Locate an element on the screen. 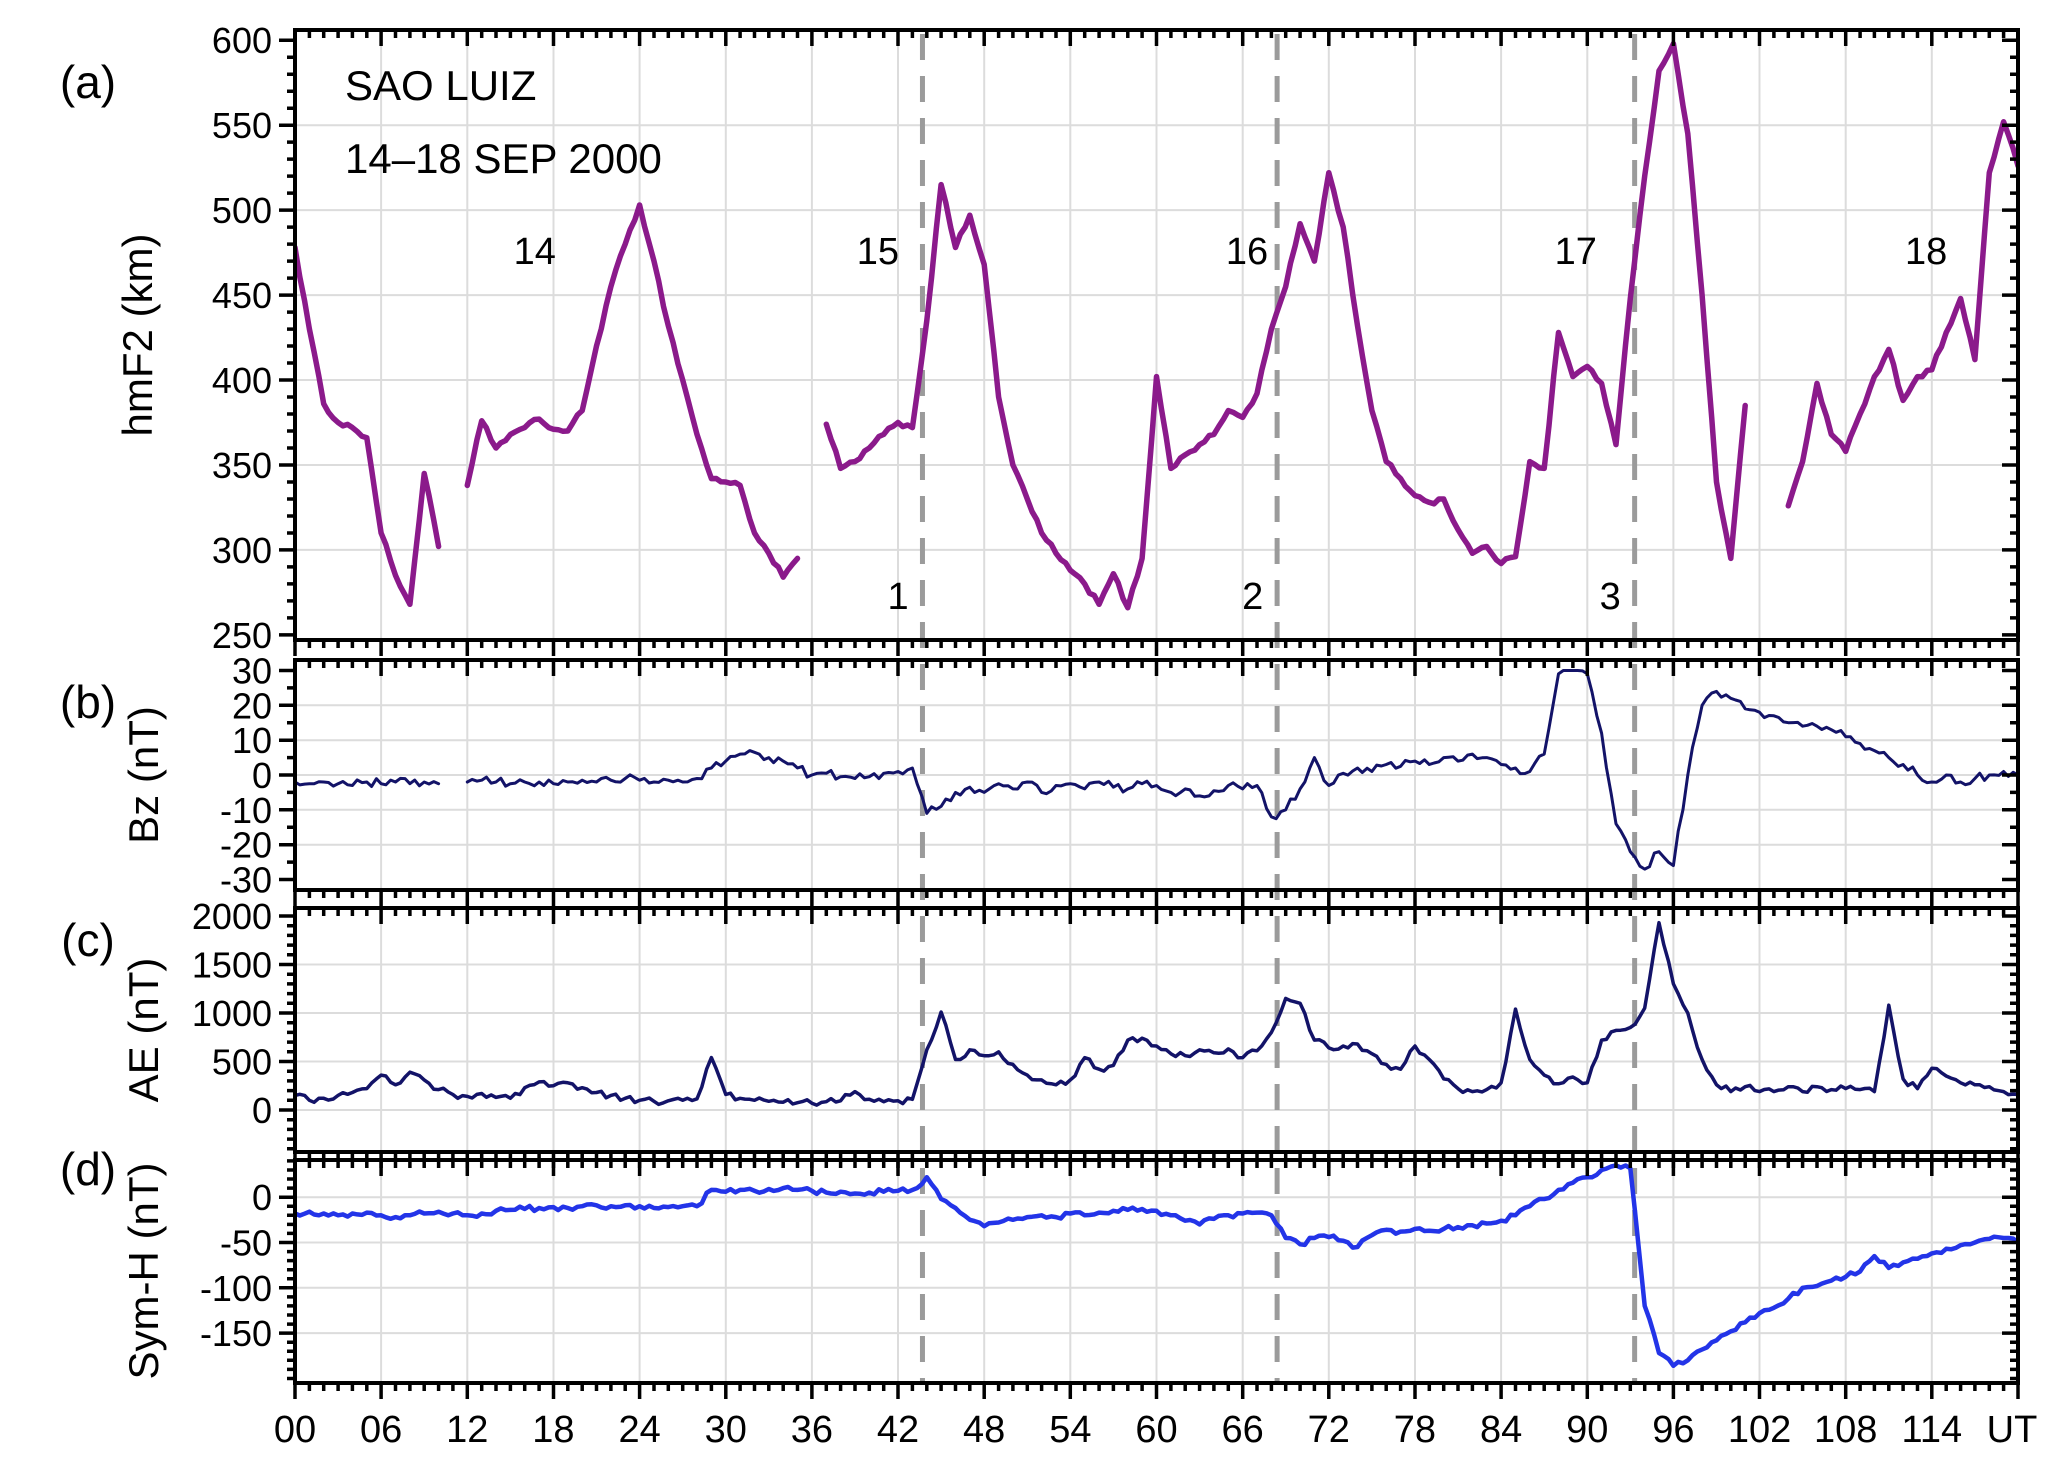 The image size is (2067, 1478). event-number-3: 3 is located at coordinates (1610, 597).